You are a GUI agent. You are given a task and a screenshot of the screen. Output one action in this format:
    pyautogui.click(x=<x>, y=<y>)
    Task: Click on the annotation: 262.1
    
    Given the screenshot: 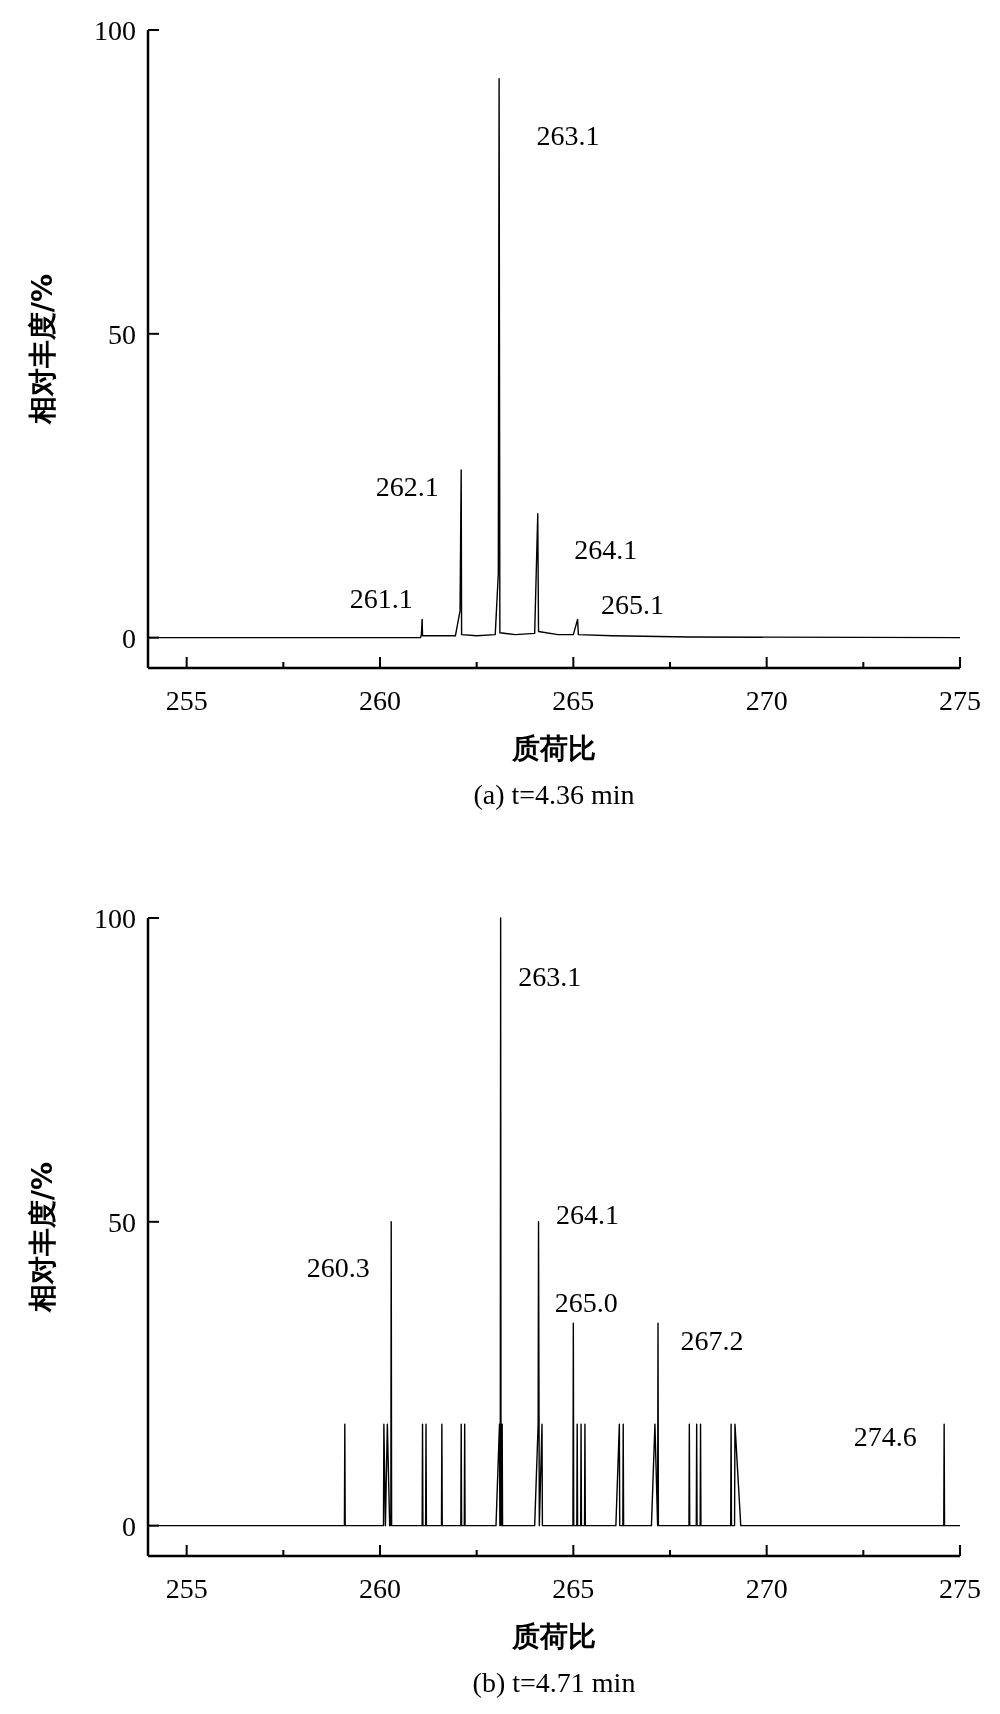 What is the action you would take?
    pyautogui.click(x=407, y=486)
    